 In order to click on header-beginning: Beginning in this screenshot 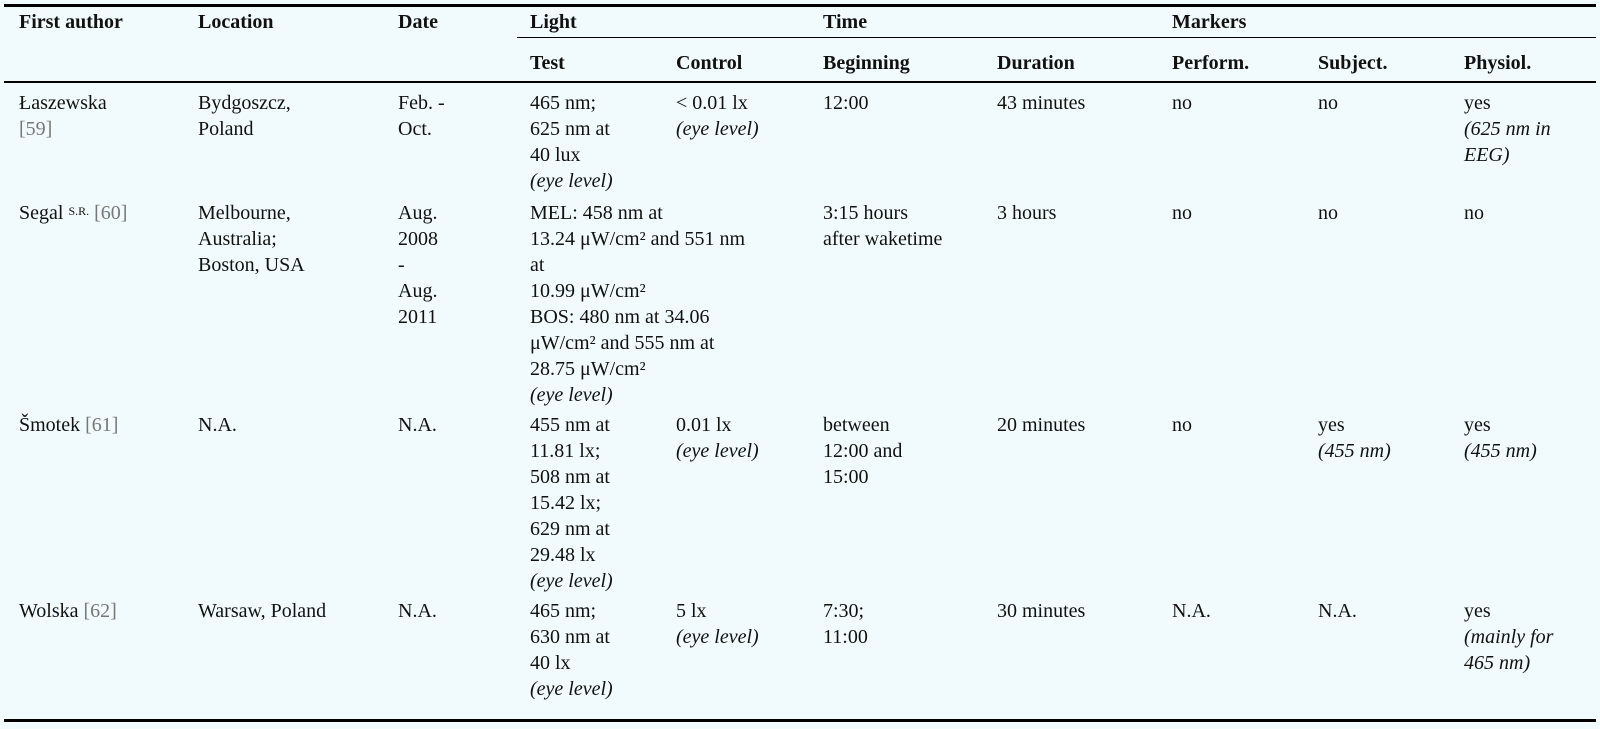, I will do `click(866, 63)`.